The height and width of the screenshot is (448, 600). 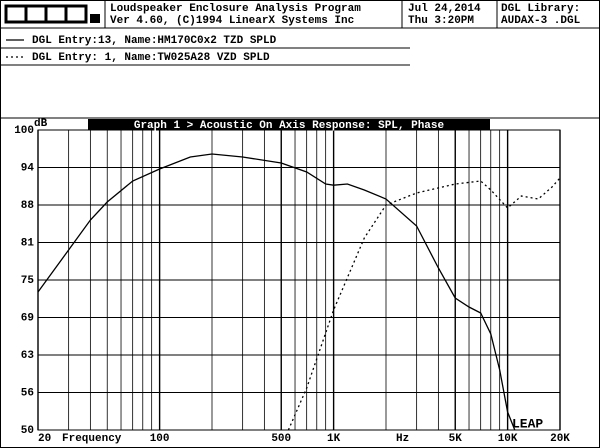 What do you see at coordinates (441, 21) in the screenshot?
I see `time: Thu 3:20PM` at bounding box center [441, 21].